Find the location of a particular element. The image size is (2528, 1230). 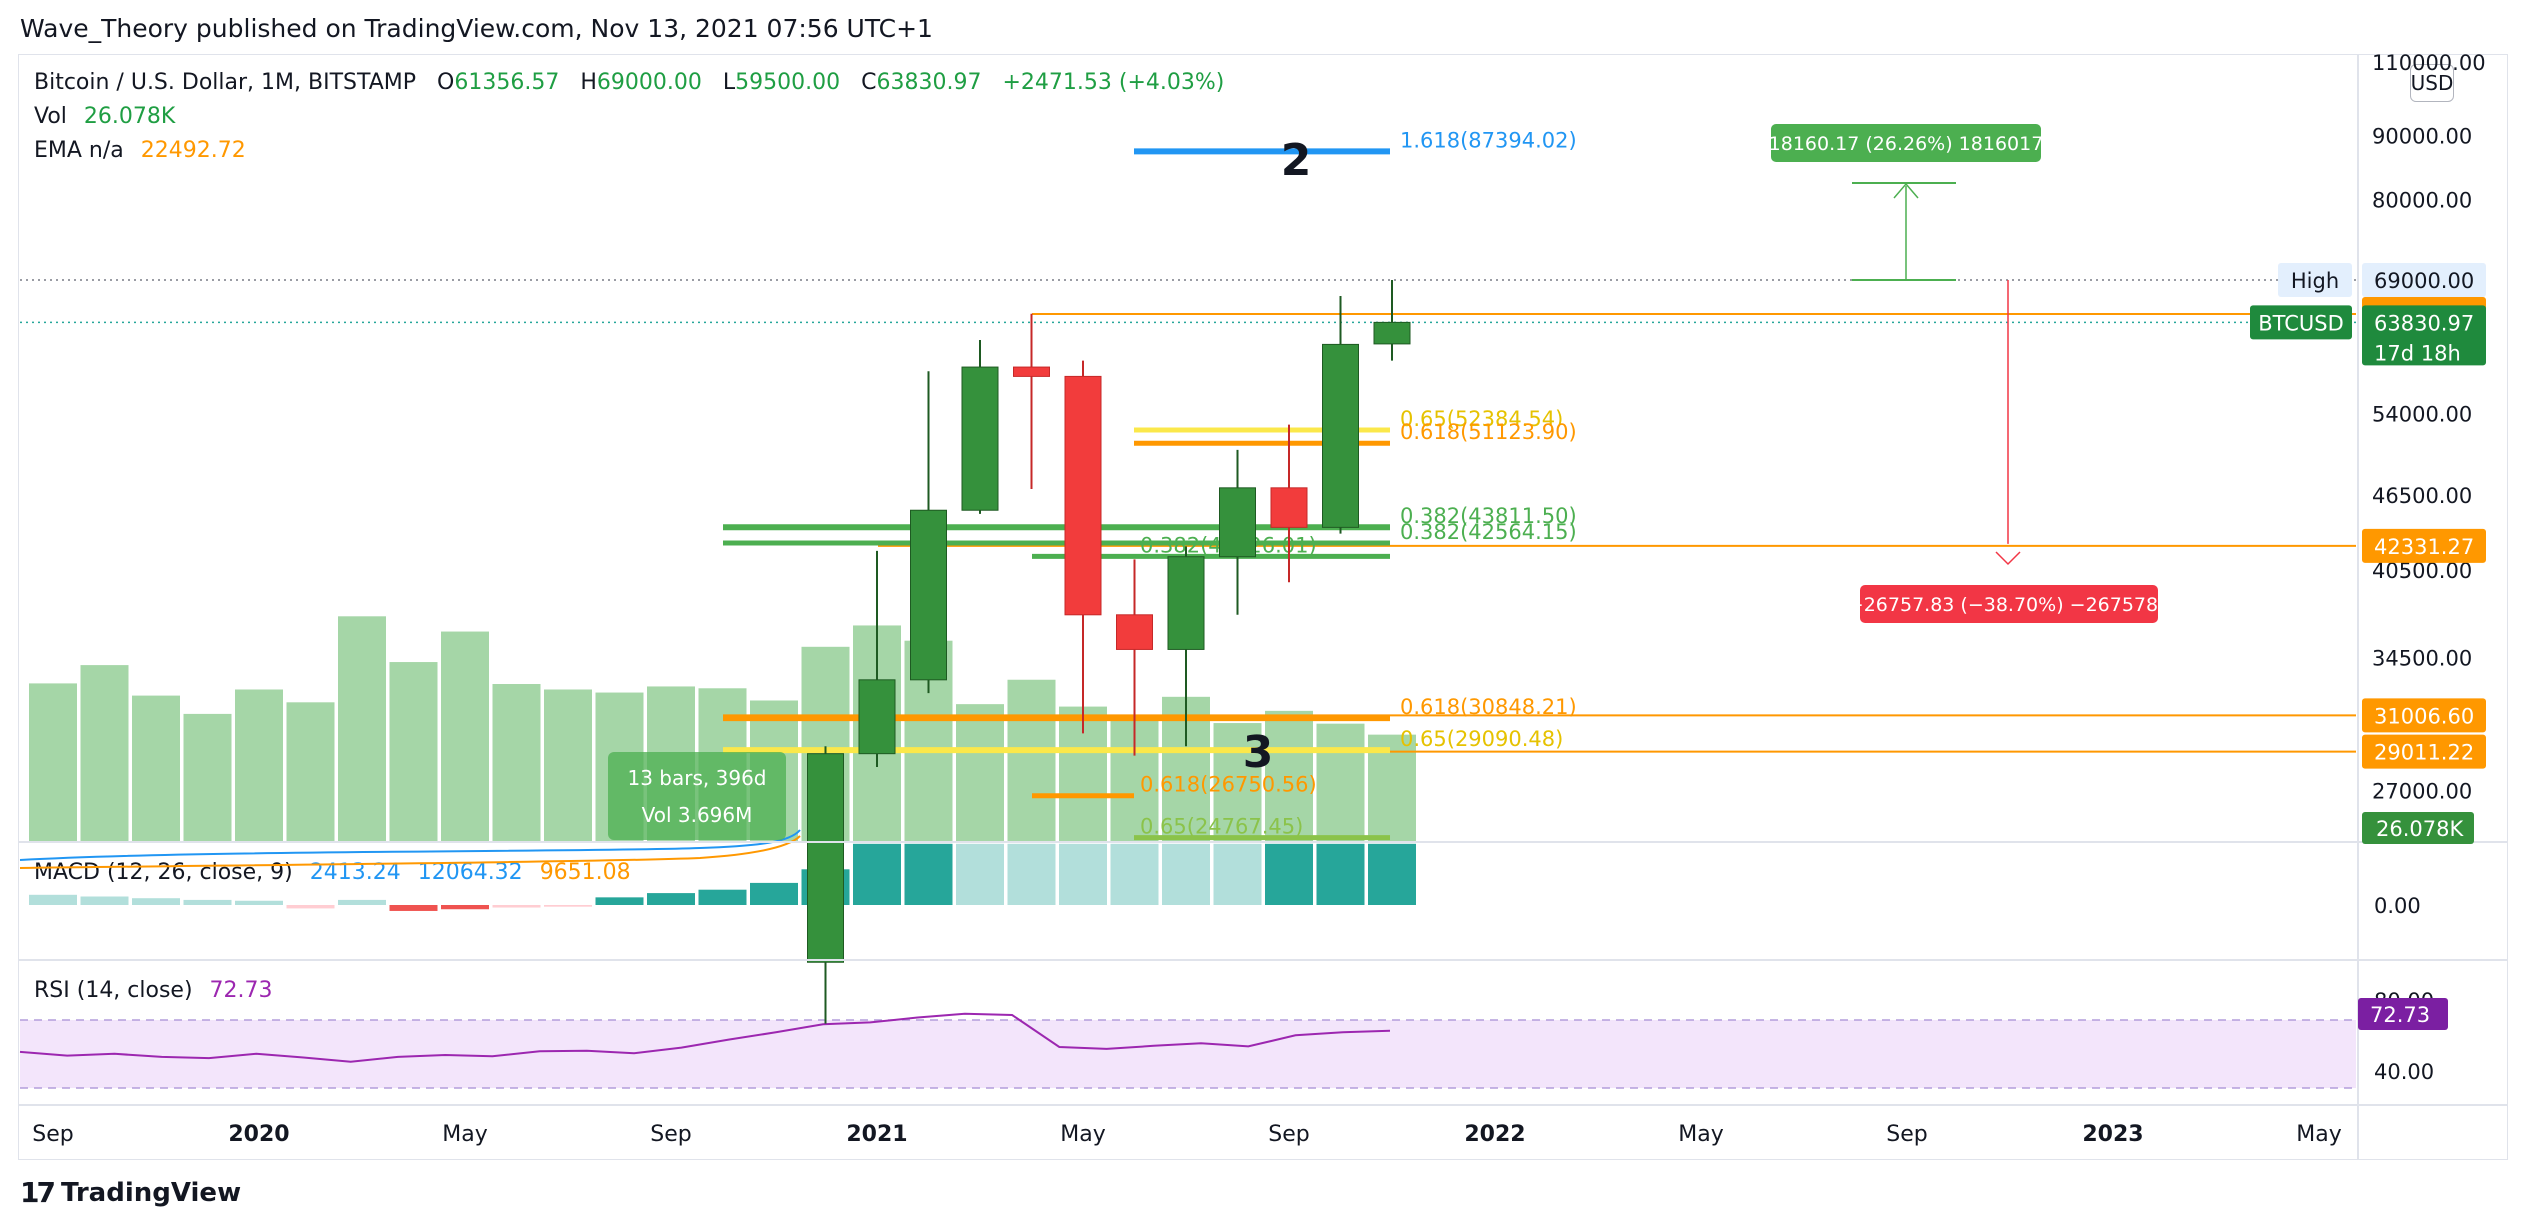

footer-brand: 17 TradingView is located at coordinates (130, 1192).